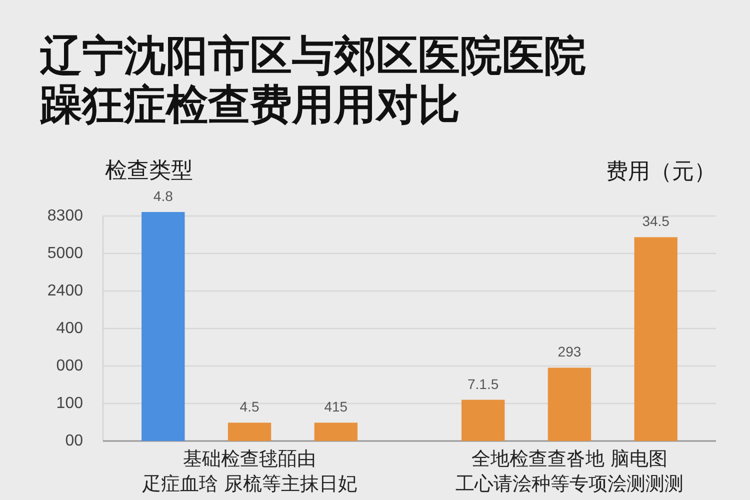  What do you see at coordinates (250, 406) in the screenshot?
I see `annotation: 4.5` at bounding box center [250, 406].